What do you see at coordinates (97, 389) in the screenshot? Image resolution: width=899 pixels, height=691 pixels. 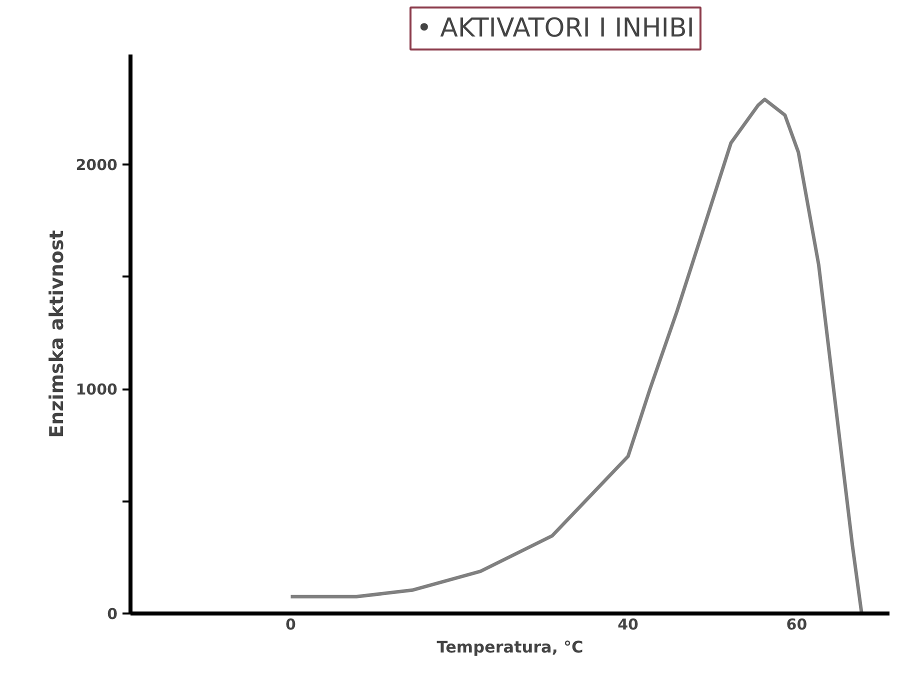 I see `y-tick-label: 1000` at bounding box center [97, 389].